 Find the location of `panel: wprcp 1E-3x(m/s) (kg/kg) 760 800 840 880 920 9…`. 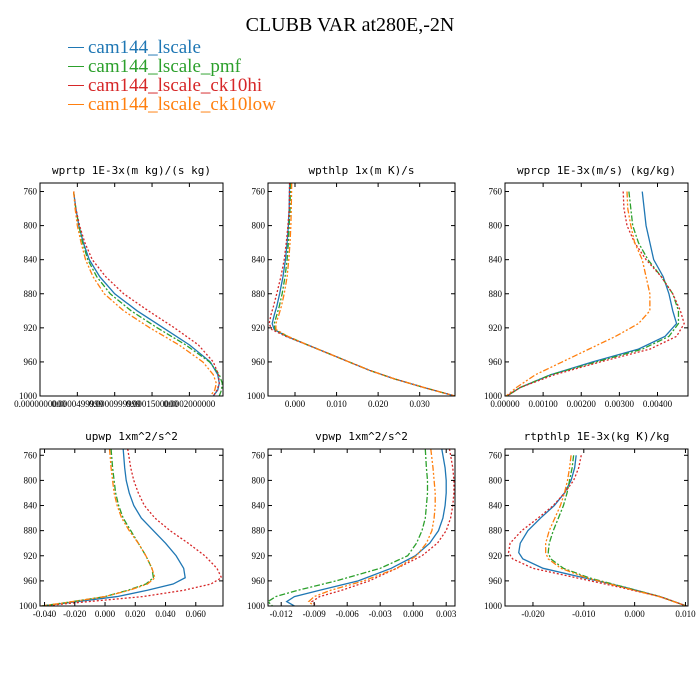

panel: wprcp 1E-3x(m/s) (kg/kg) 760 800 840 880 920 9… is located at coordinates (586, 286).